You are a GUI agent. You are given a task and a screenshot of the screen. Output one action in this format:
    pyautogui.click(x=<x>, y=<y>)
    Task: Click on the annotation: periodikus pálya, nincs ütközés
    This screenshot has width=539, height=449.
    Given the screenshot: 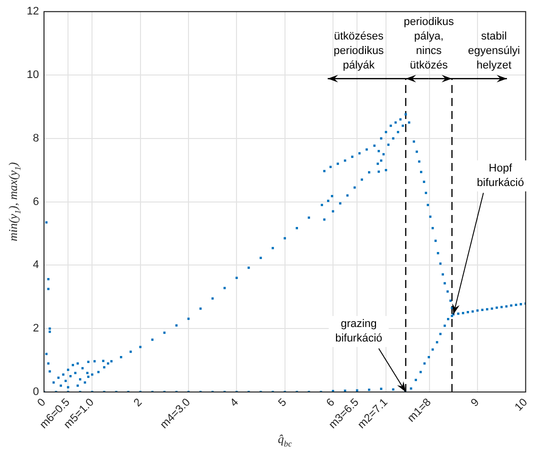 What is the action you would take?
    pyautogui.click(x=429, y=44)
    